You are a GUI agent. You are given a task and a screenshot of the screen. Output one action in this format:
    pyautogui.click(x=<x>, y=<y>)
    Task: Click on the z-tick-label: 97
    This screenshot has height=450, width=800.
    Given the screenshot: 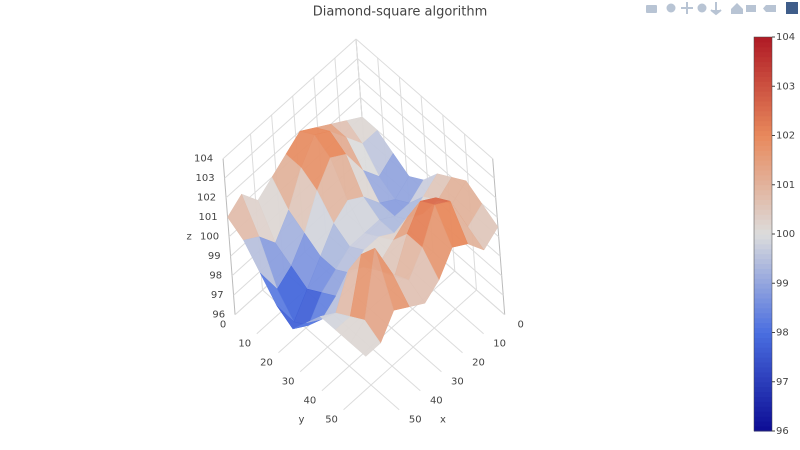 What is the action you would take?
    pyautogui.click(x=217, y=295)
    